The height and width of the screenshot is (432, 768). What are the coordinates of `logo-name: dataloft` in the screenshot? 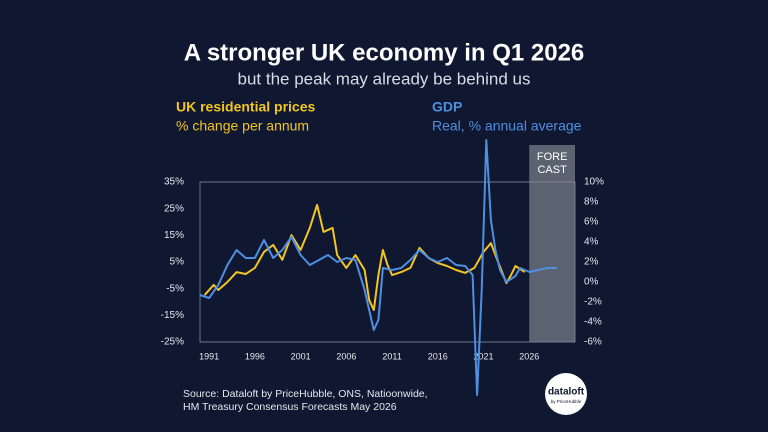 It's located at (566, 392).